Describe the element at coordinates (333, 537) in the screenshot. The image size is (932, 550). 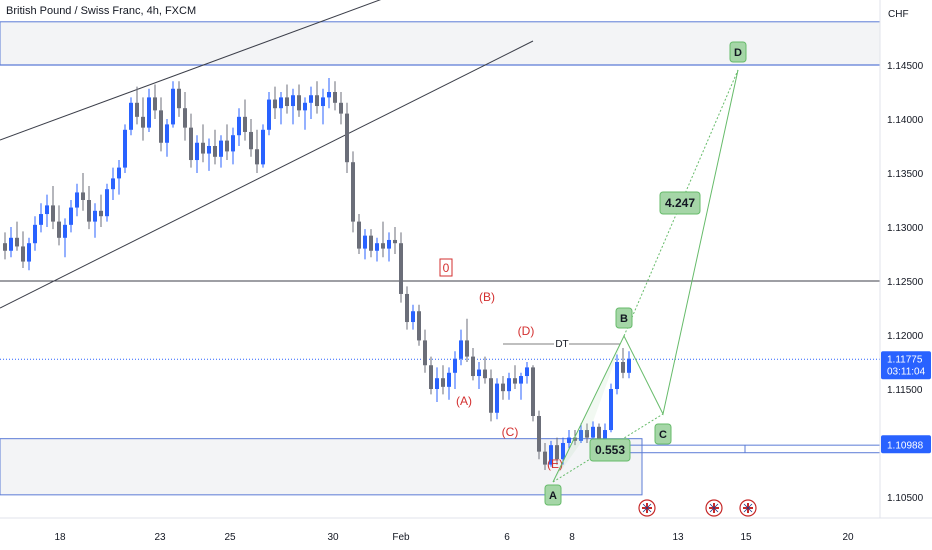
I see `time-tick-label: 30` at that location.